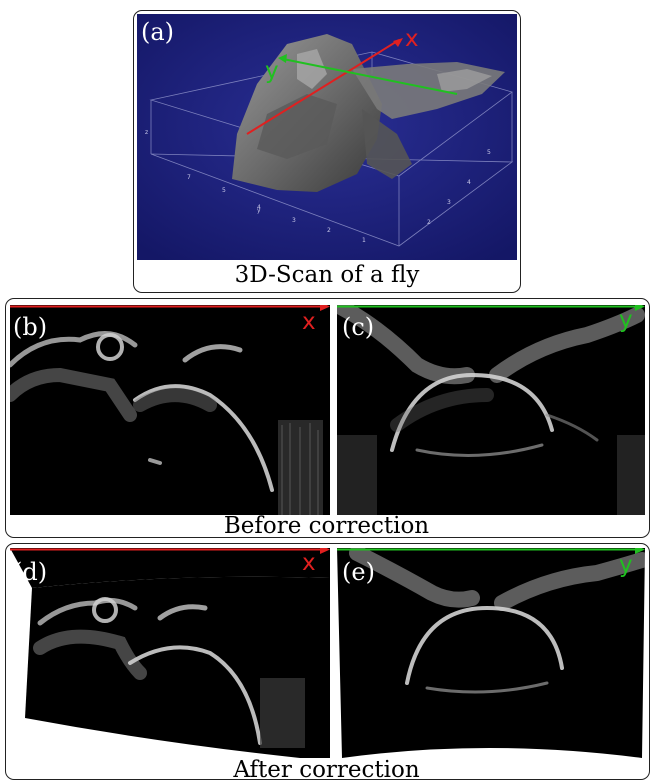 The height and width of the screenshot is (783, 653). Describe the element at coordinates (626, 320) in the screenshot. I see `panel-c-axis-label: y` at that location.